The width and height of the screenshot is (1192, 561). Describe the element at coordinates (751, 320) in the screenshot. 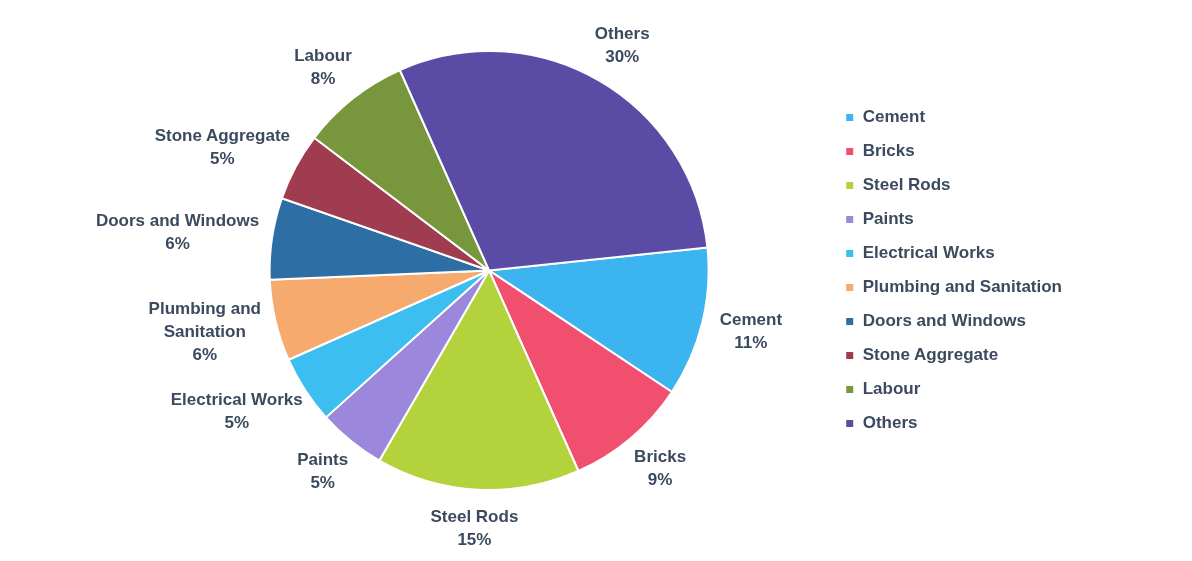

I see `slice-label: Cement` at that location.